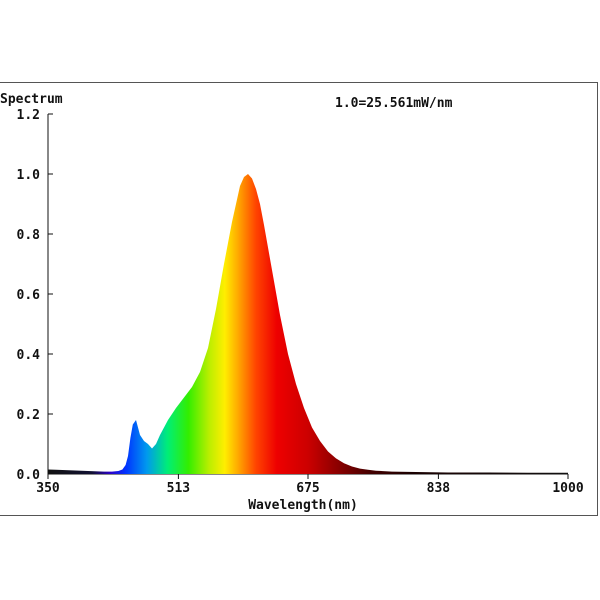 The image size is (600, 600). What do you see at coordinates (303, 505) in the screenshot?
I see `x-axis-label: Wavelength(nm)` at bounding box center [303, 505].